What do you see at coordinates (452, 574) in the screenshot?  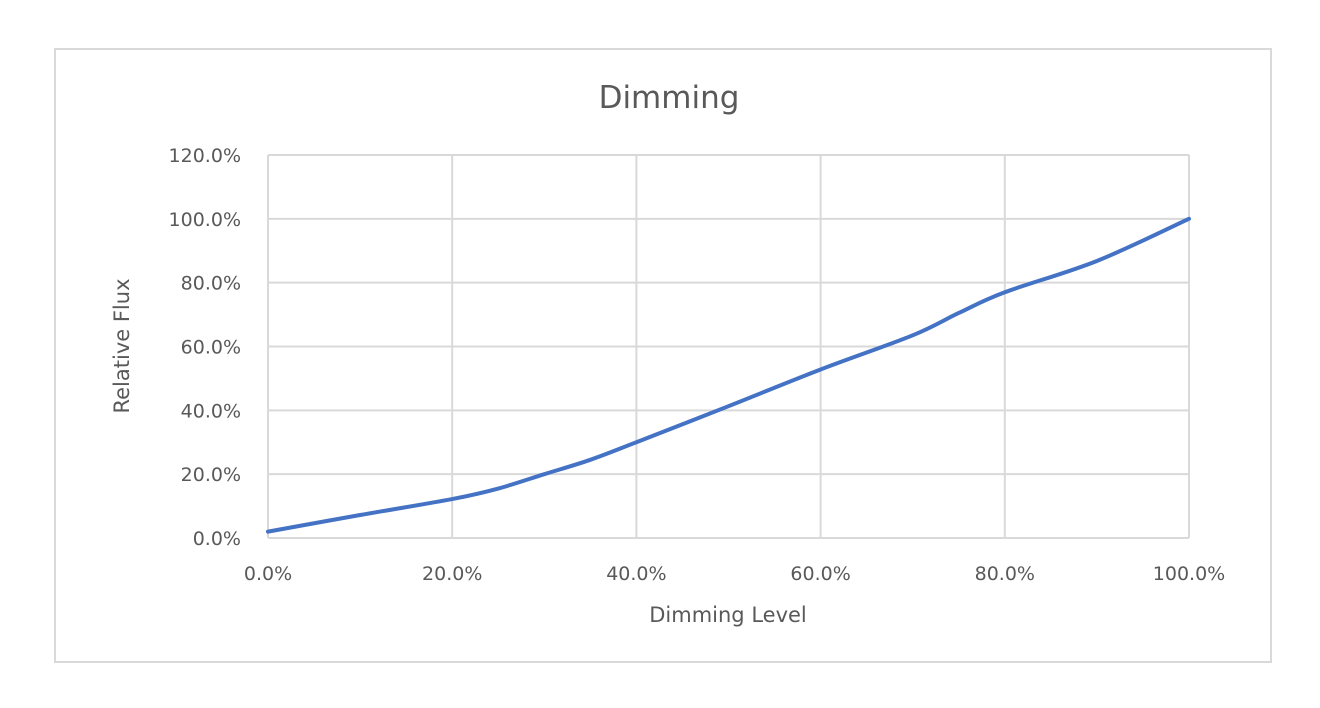 I see `x-tick-label: 20.0%` at bounding box center [452, 574].